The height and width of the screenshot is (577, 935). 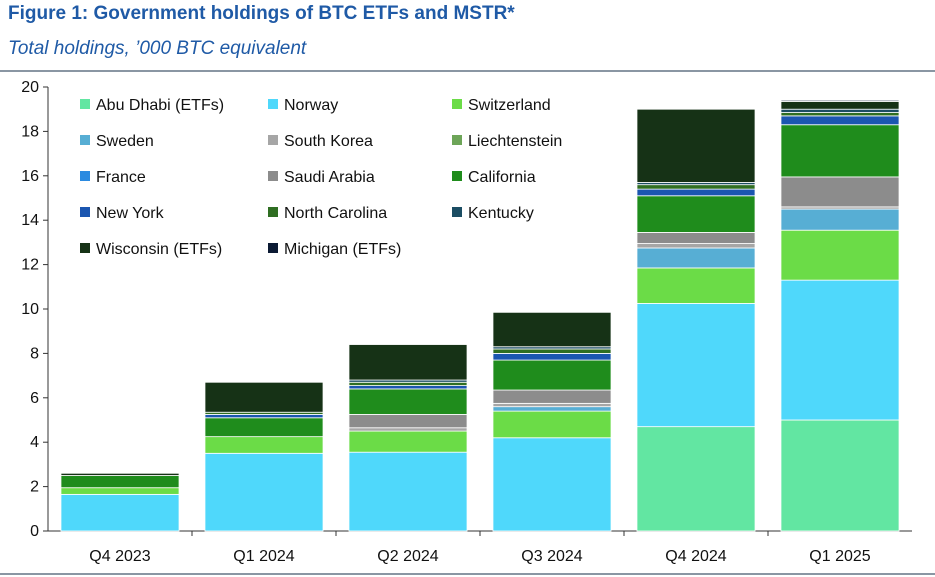 I want to click on legend-label: Sweden, so click(x=125, y=141).